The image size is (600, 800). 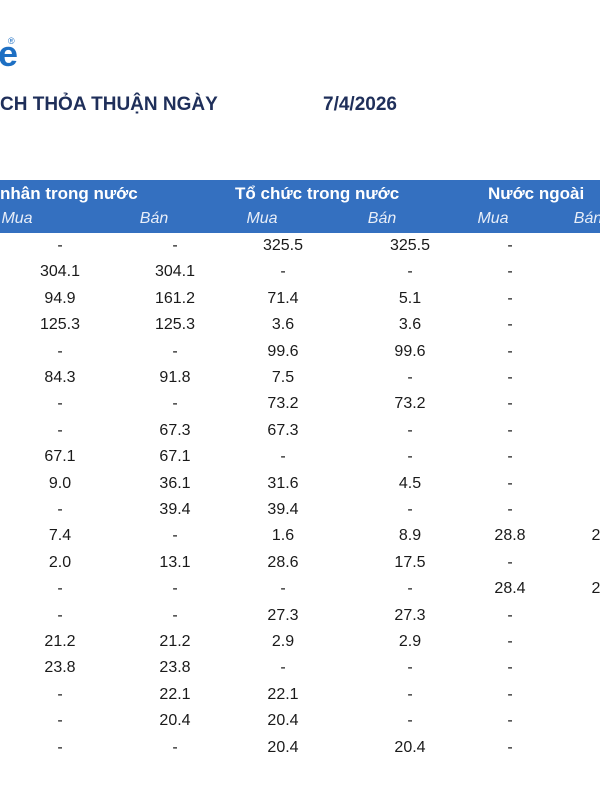 I want to click on table-cell: 7.4, so click(x=60, y=536).